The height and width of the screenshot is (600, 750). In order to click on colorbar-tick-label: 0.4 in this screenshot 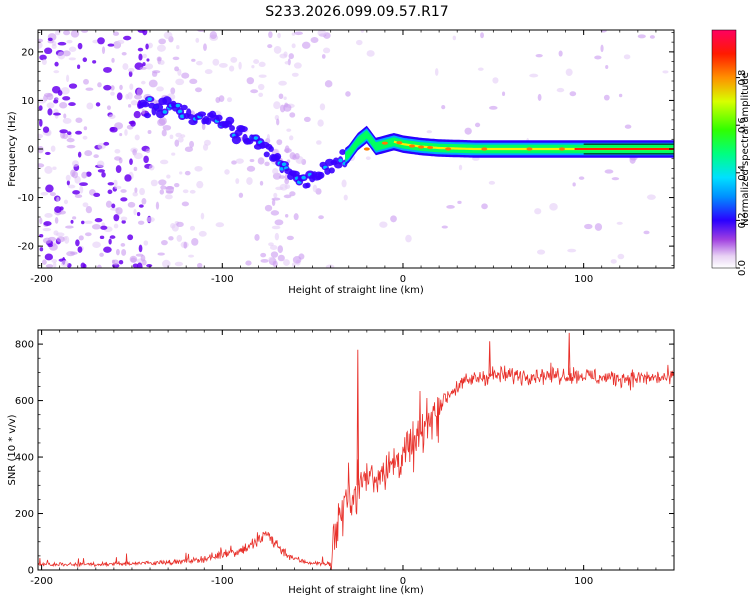, I will do `click(742, 173)`.